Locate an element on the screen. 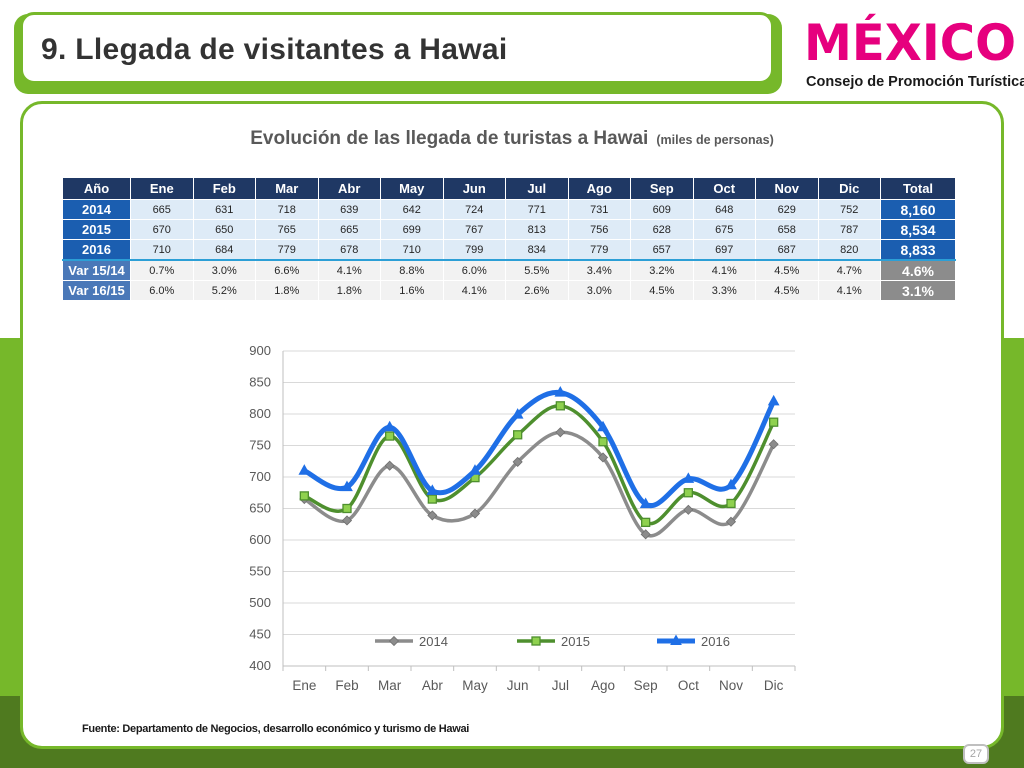 The image size is (1024, 768). table-cell: 779 is located at coordinates (599, 250).